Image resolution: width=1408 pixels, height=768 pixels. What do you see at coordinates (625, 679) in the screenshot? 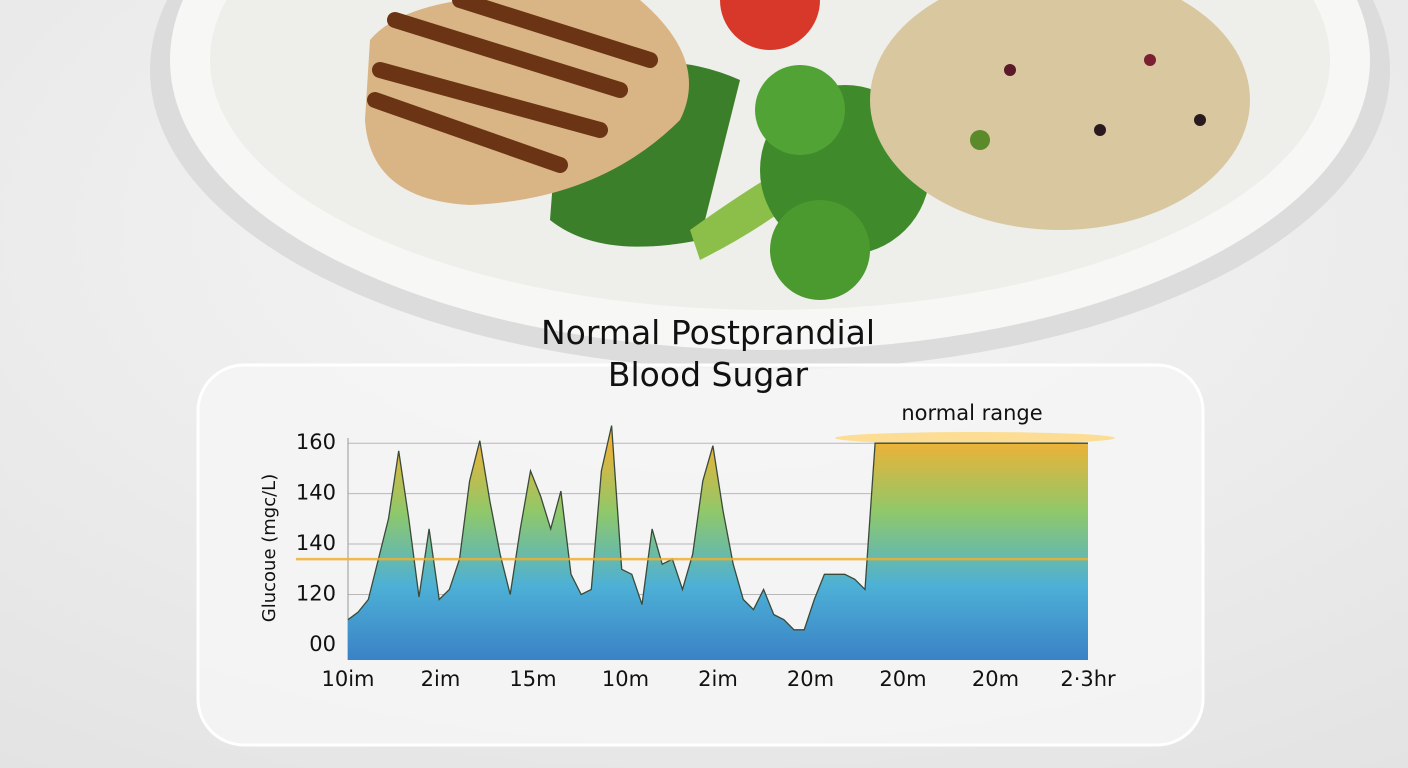
I see `x-tick-label: 10m` at bounding box center [625, 679].